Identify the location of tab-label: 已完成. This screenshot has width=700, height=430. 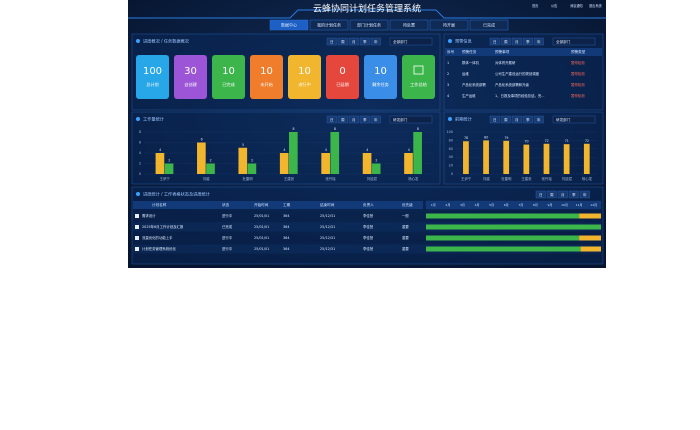
(489, 25).